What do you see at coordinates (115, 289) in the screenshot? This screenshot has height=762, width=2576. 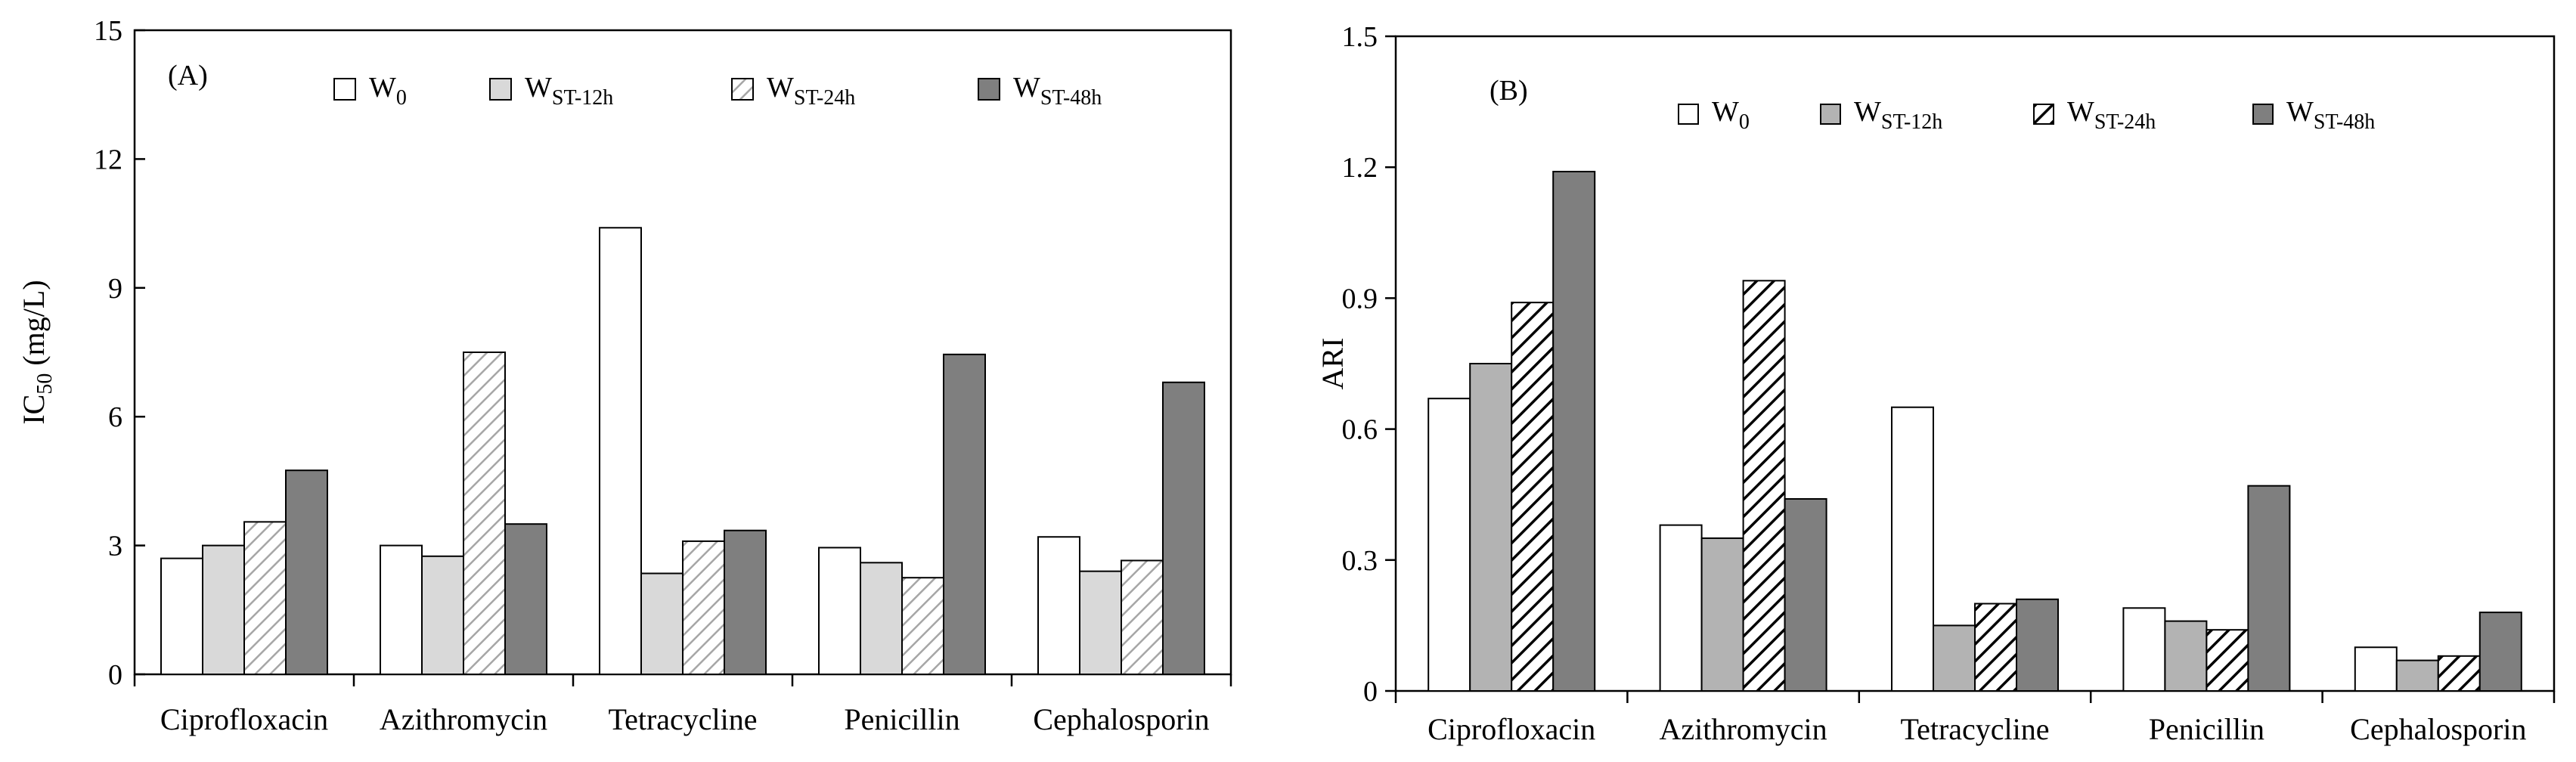 I see `y-tick-label: 9` at bounding box center [115, 289].